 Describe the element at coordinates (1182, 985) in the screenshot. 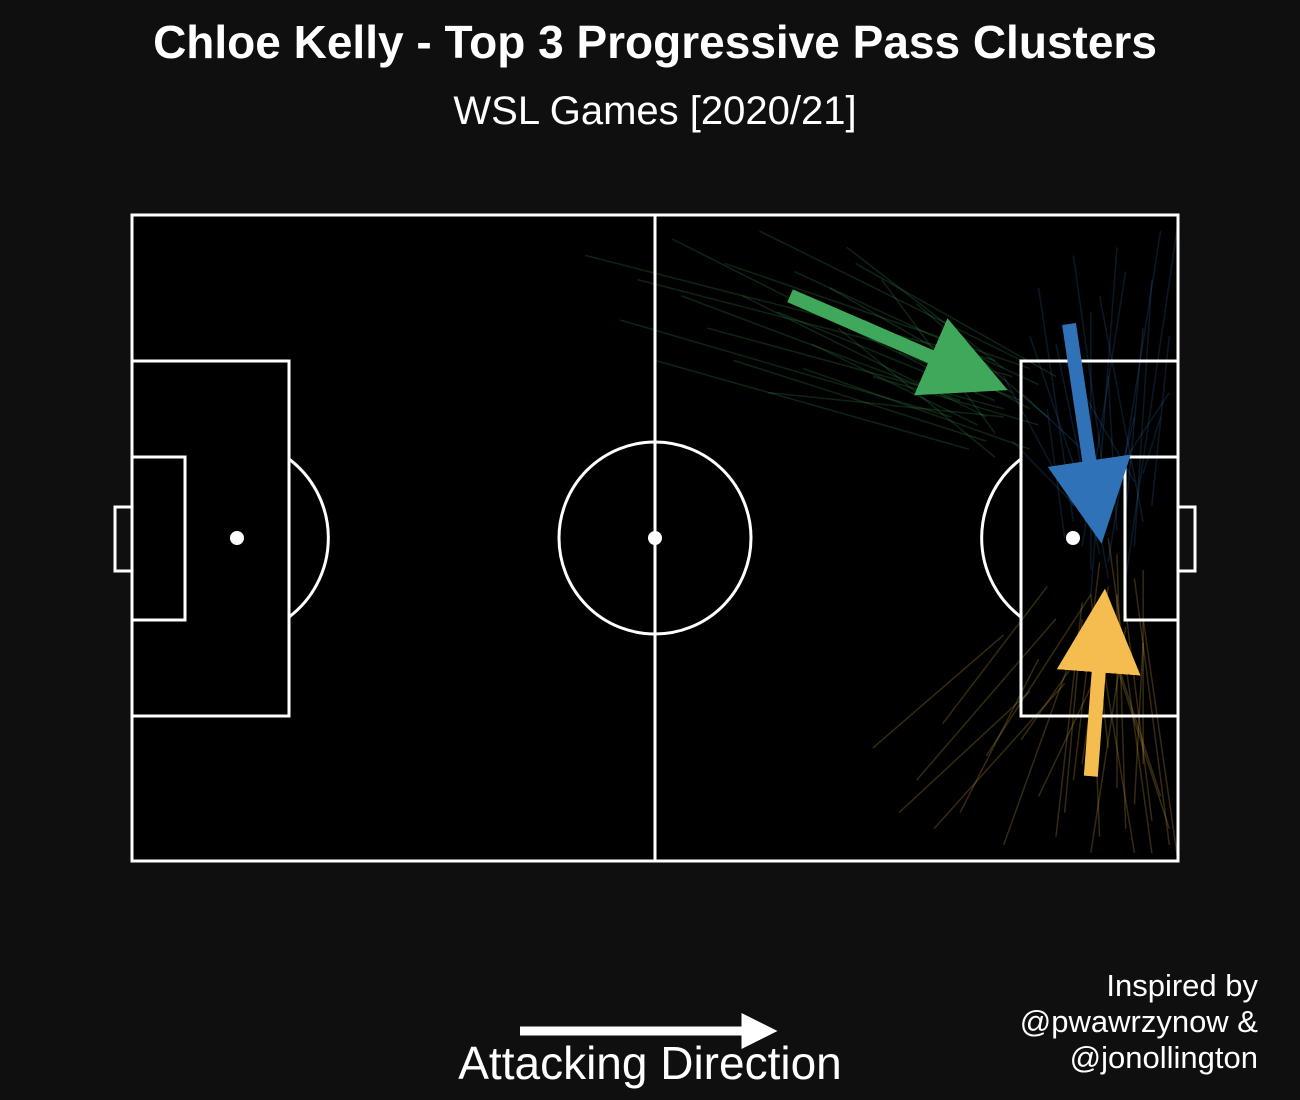

I see `credit-line-1: Inspired by` at that location.